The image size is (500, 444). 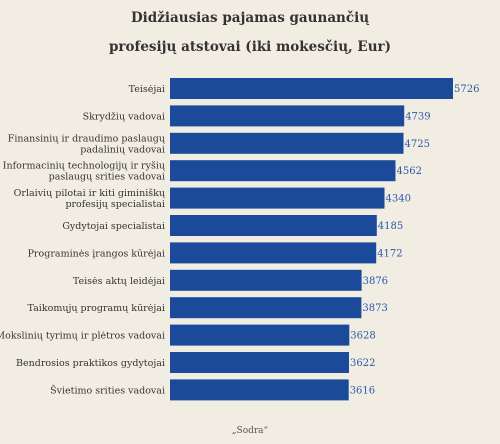 I want to click on category-label: Mokslinių tyrimų ir plėtros vadovai, so click(x=82, y=336).